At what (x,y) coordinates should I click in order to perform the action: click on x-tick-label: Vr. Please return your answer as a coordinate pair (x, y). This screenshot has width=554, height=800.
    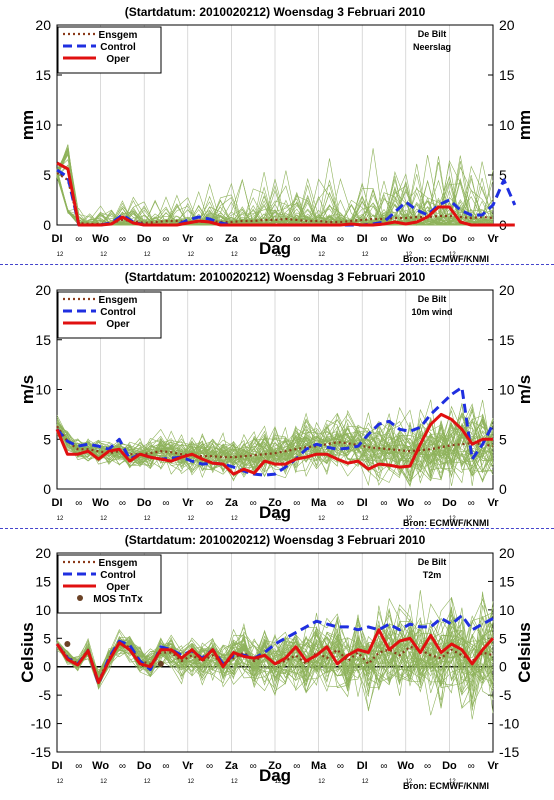
    Looking at the image, I should click on (188, 766).